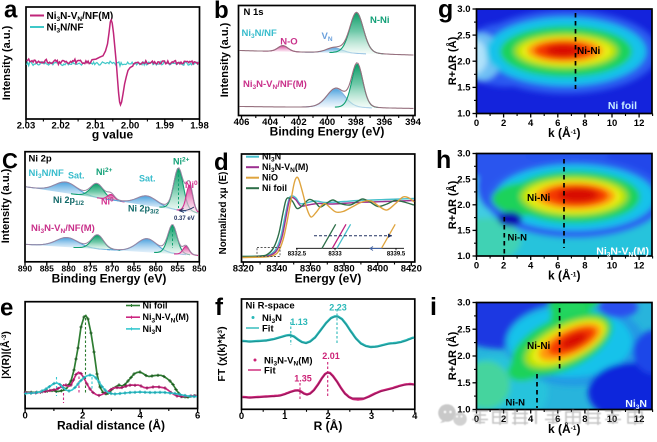 The height and width of the screenshot is (442, 657). What do you see at coordinates (433, 307) in the screenshot?
I see `svg-text: i` at bounding box center [433, 307].